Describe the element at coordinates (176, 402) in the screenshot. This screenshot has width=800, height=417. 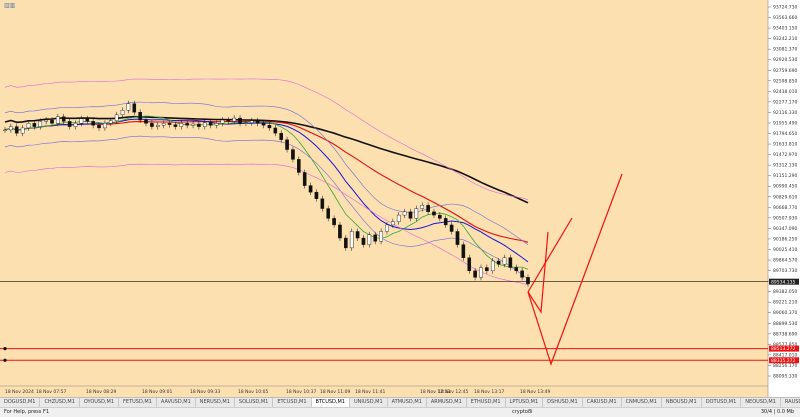
I see `symbol-tab: AAVUSD,M1` at that location.